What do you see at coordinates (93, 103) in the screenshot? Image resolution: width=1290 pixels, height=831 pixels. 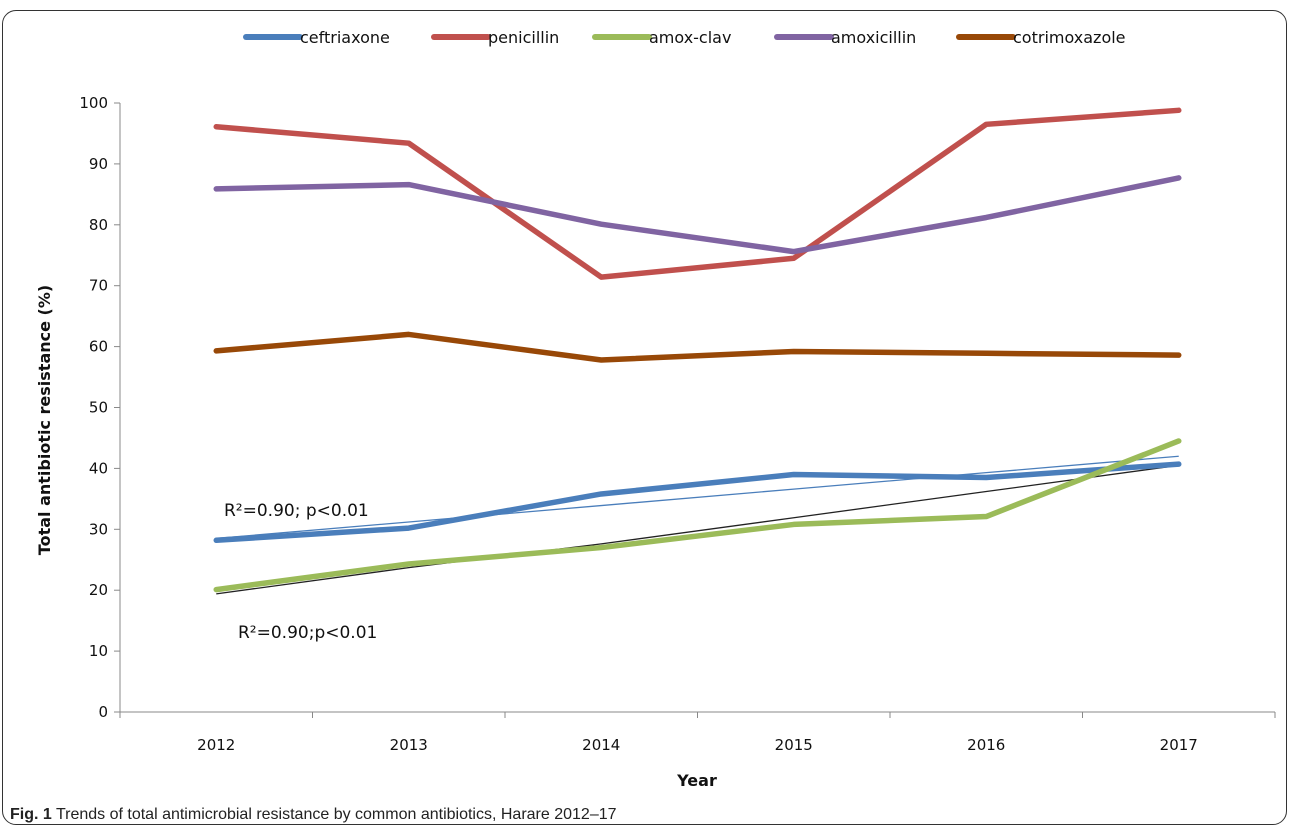 I see `y-tick-label: 100` at bounding box center [93, 103].